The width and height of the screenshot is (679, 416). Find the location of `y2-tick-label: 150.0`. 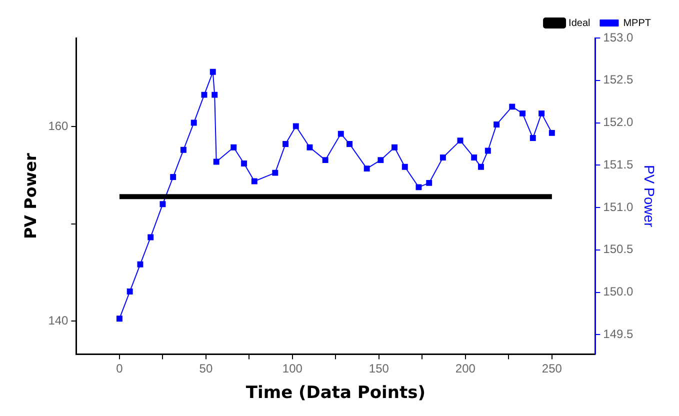

y2-tick-label: 150.0 is located at coordinates (618, 291).